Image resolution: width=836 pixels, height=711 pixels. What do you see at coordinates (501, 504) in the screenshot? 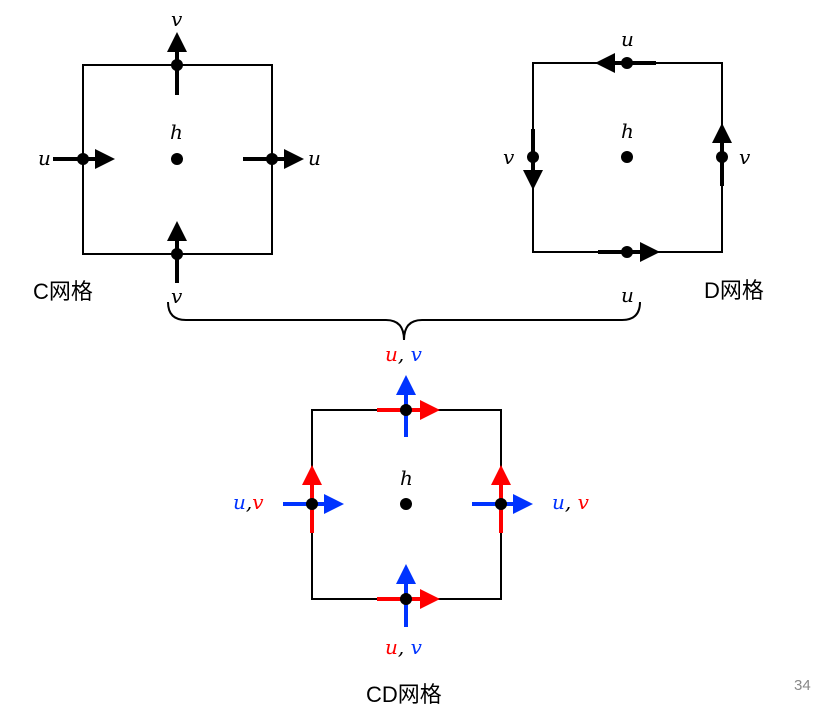
I see `cd-right-point` at bounding box center [501, 504].